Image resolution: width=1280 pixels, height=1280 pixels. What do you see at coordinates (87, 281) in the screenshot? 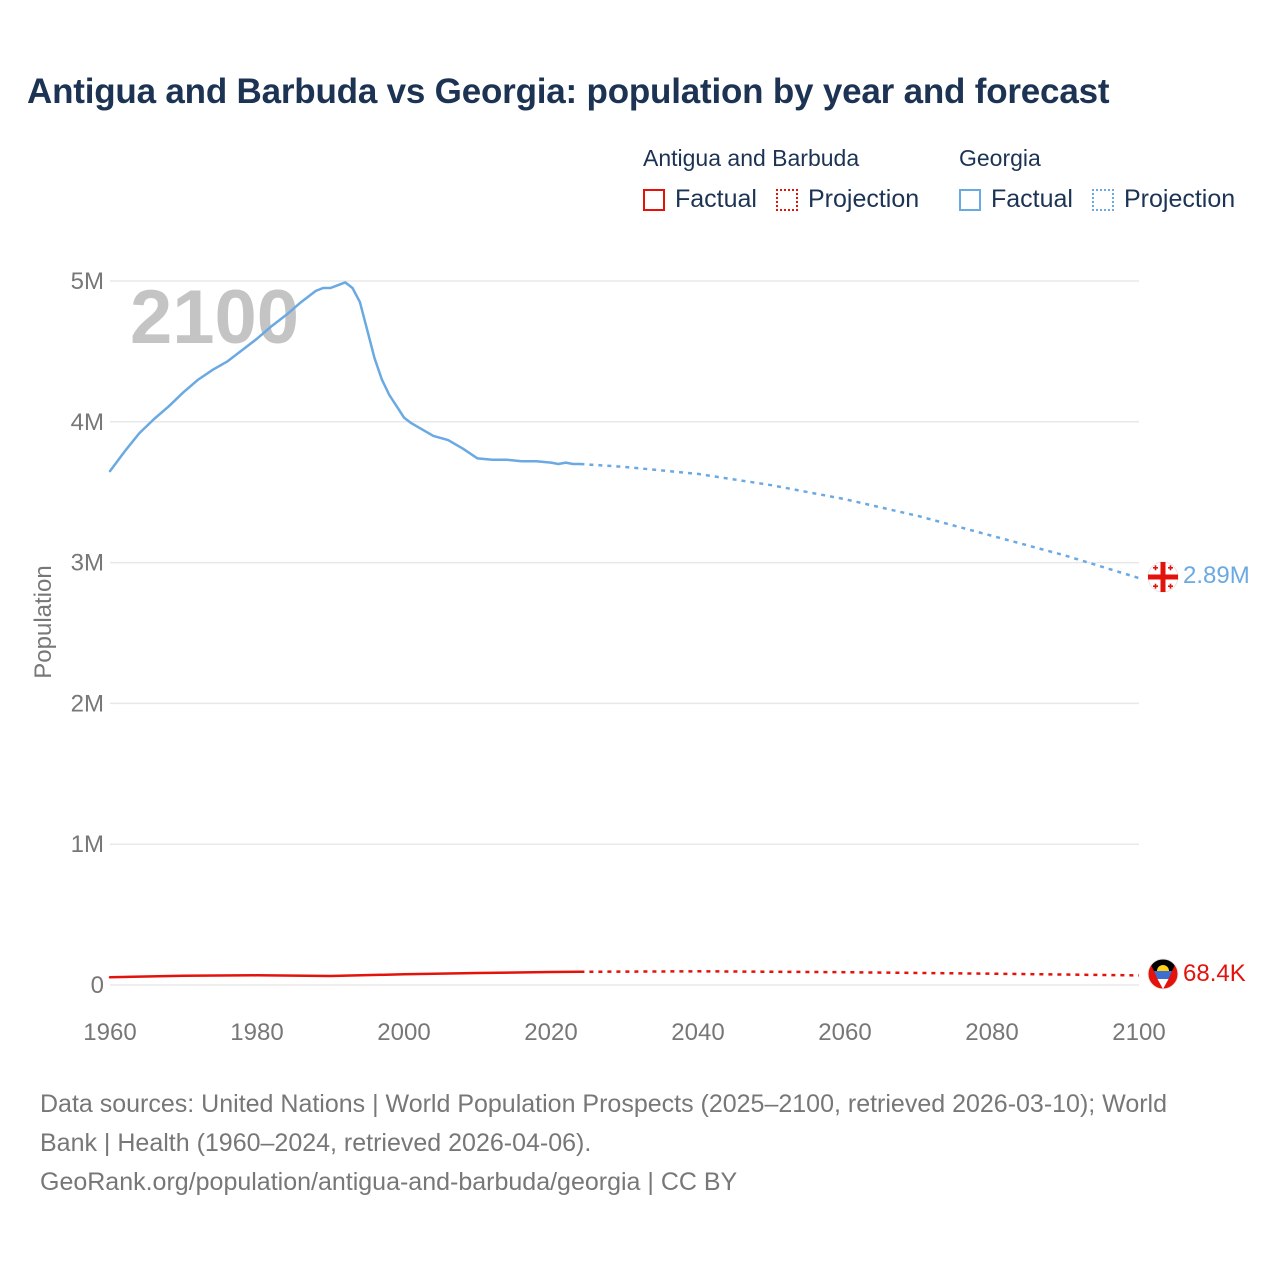
I see `y-tick-label: 5M` at bounding box center [87, 281].